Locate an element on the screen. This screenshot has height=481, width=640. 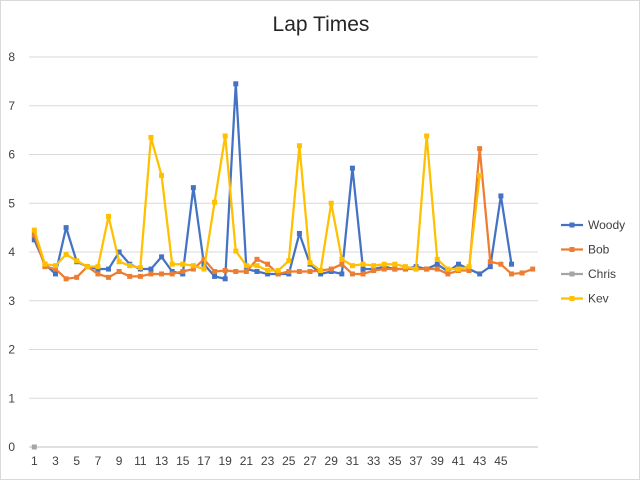
legend-swatch-marker is located at coordinates (572, 298).